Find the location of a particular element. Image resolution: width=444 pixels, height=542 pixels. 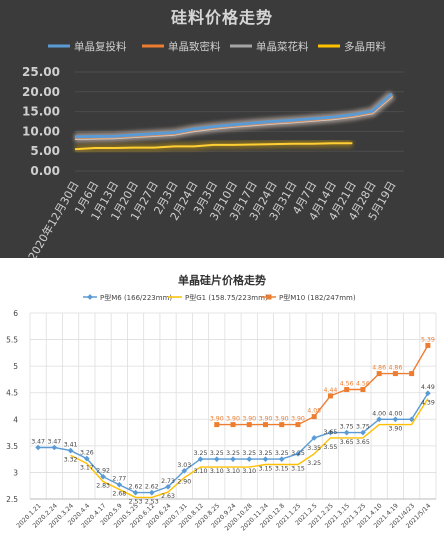

legend-item: 多晶用料 is located at coordinates (352, 46).